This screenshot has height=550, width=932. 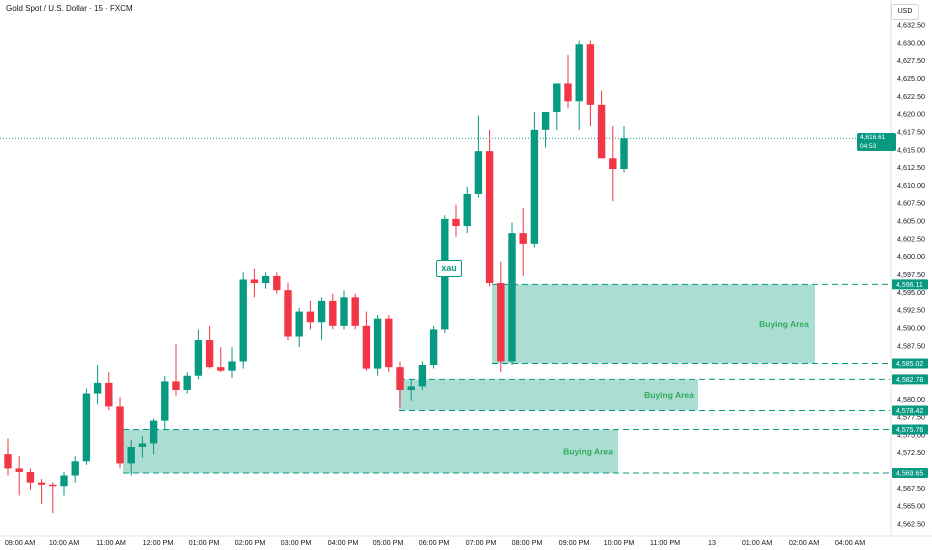 I want to click on y-tick-label: 4,600.00, so click(x=911, y=256).